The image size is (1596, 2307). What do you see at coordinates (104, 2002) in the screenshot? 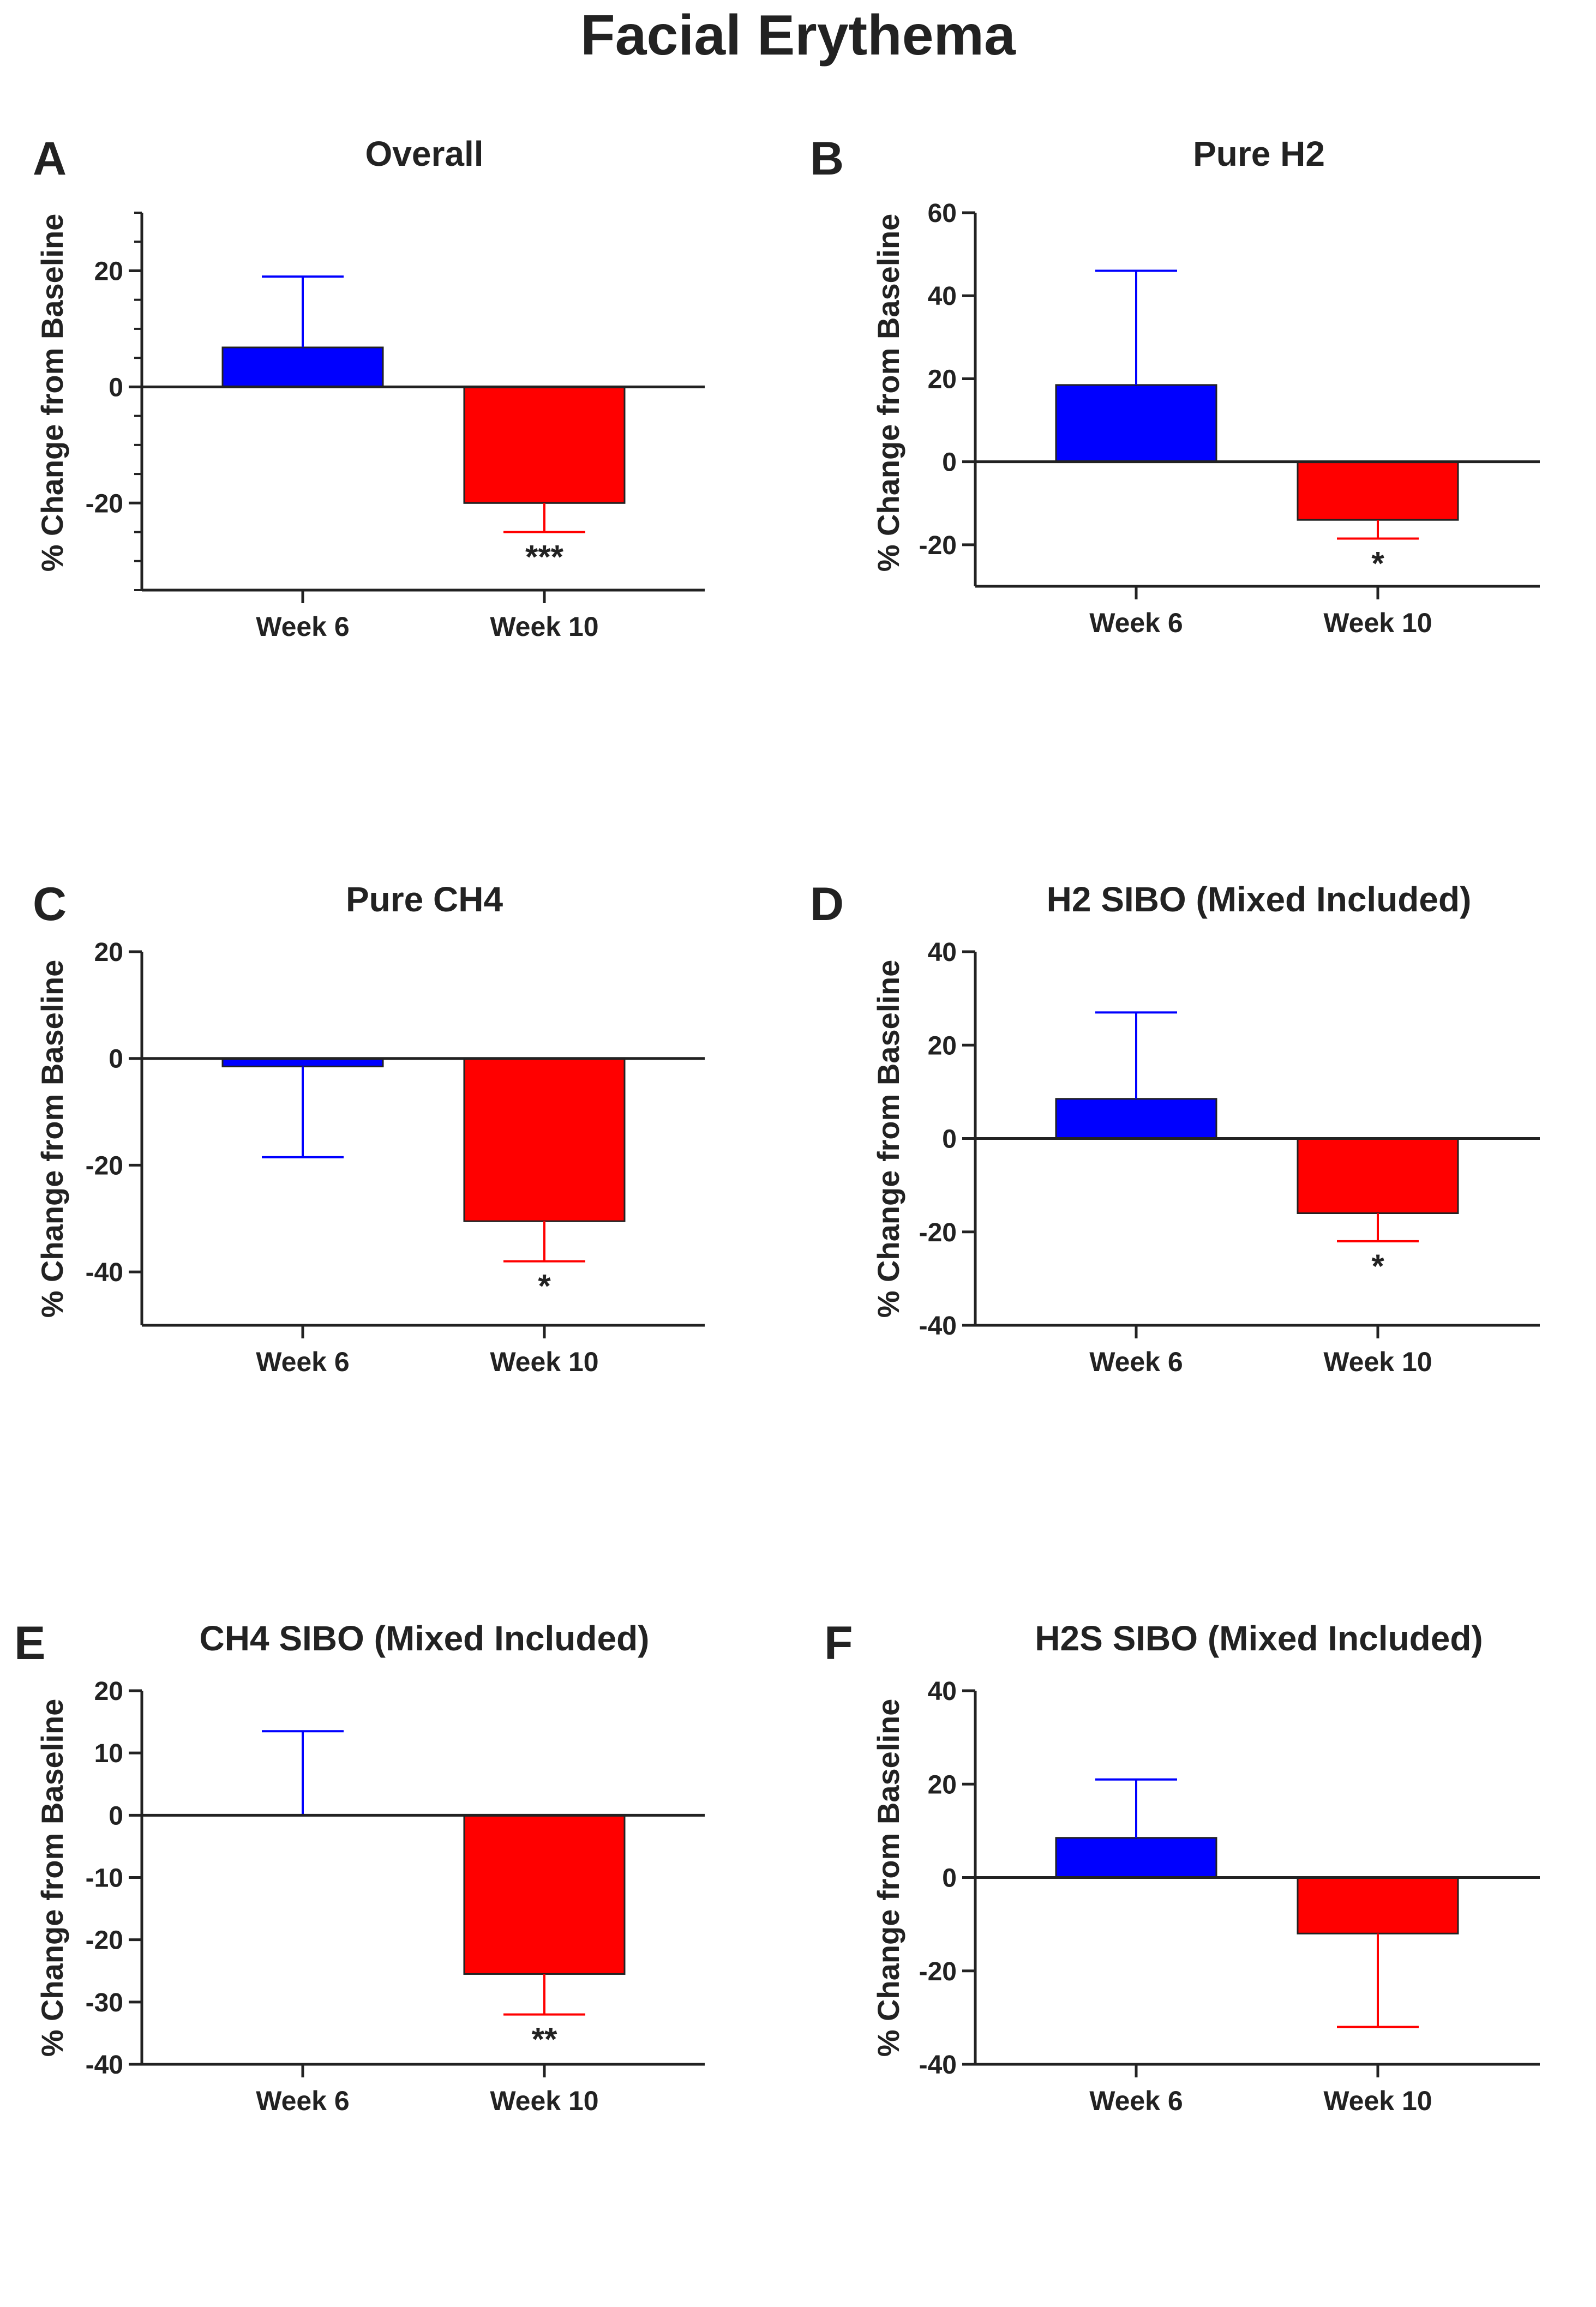
I see `y-tick-label: -30` at bounding box center [104, 2002].